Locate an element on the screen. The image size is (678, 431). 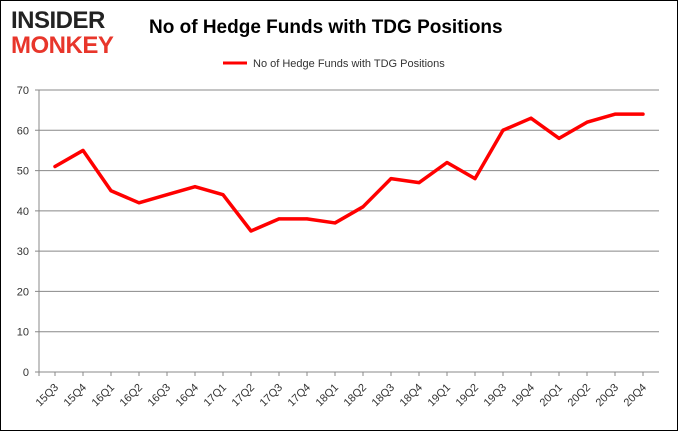
legend: No of Hedge Funds with TDG Positions is located at coordinates (334, 64).